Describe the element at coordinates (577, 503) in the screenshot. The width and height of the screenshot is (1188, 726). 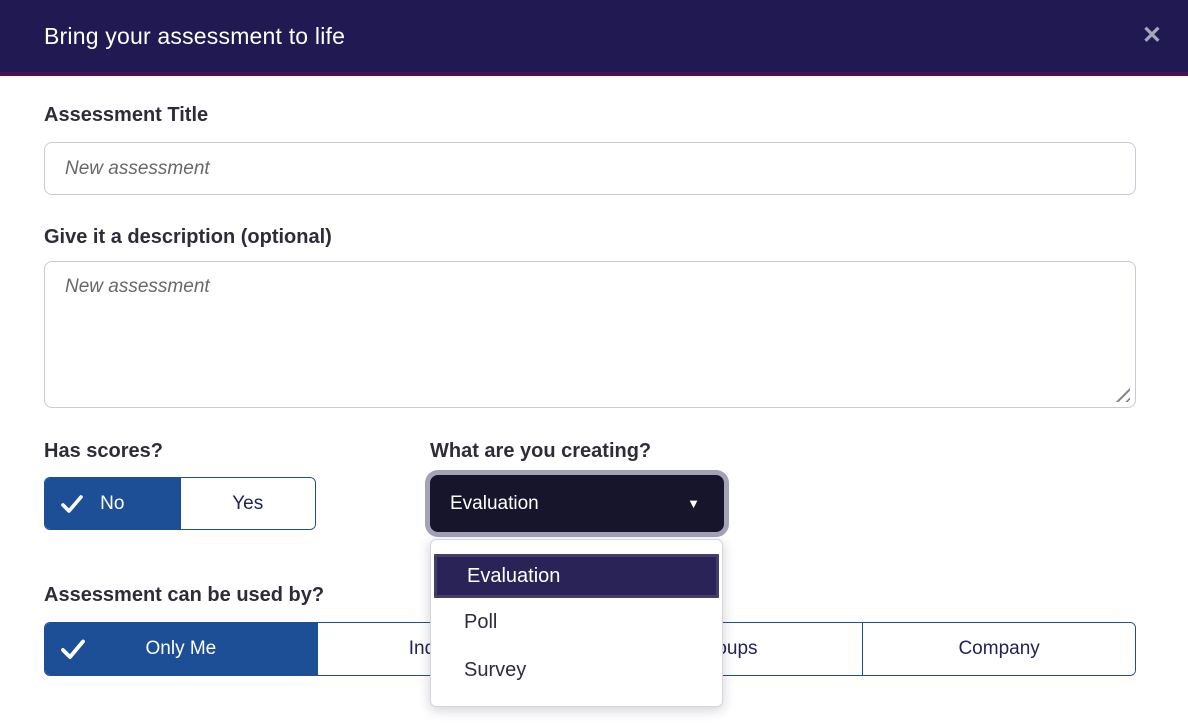
I see `creating-select: Evaluation ▼` at that location.